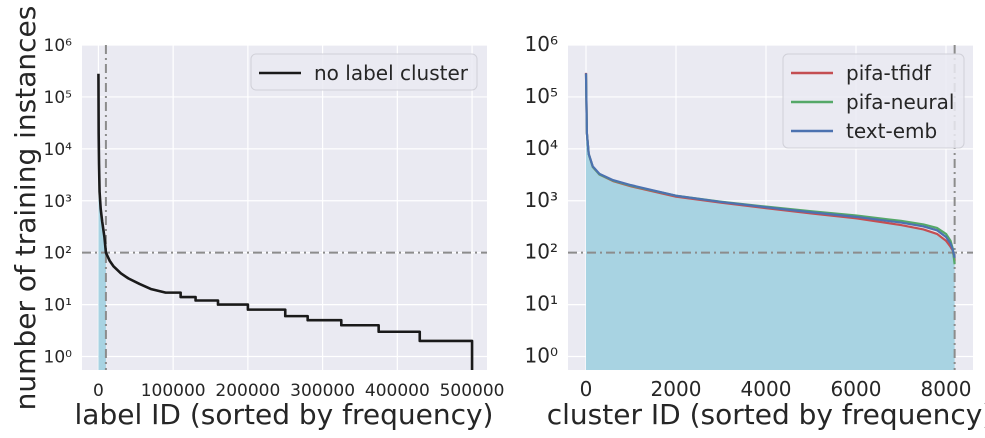 The height and width of the screenshot is (438, 985). What do you see at coordinates (766, 414) in the screenshot?
I see `x-axis-label-right: cluster ID (sorted by frequency)` at bounding box center [766, 414].